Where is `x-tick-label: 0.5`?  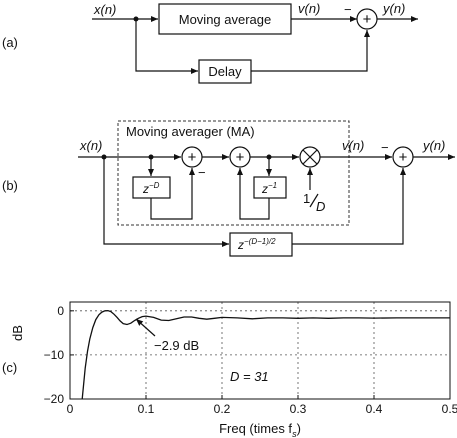
x-tick-label: 0.5 is located at coordinates (449, 409).